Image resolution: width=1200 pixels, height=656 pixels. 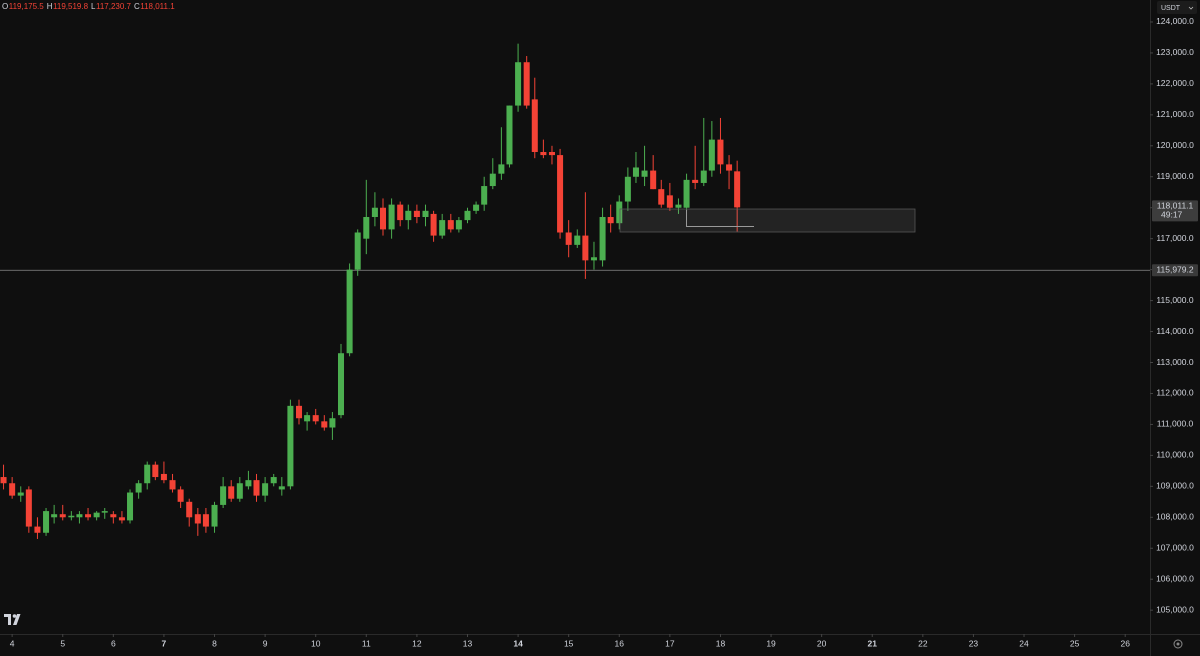 What do you see at coordinates (923, 643) in the screenshot?
I see `x-tick-label: 22` at bounding box center [923, 643].